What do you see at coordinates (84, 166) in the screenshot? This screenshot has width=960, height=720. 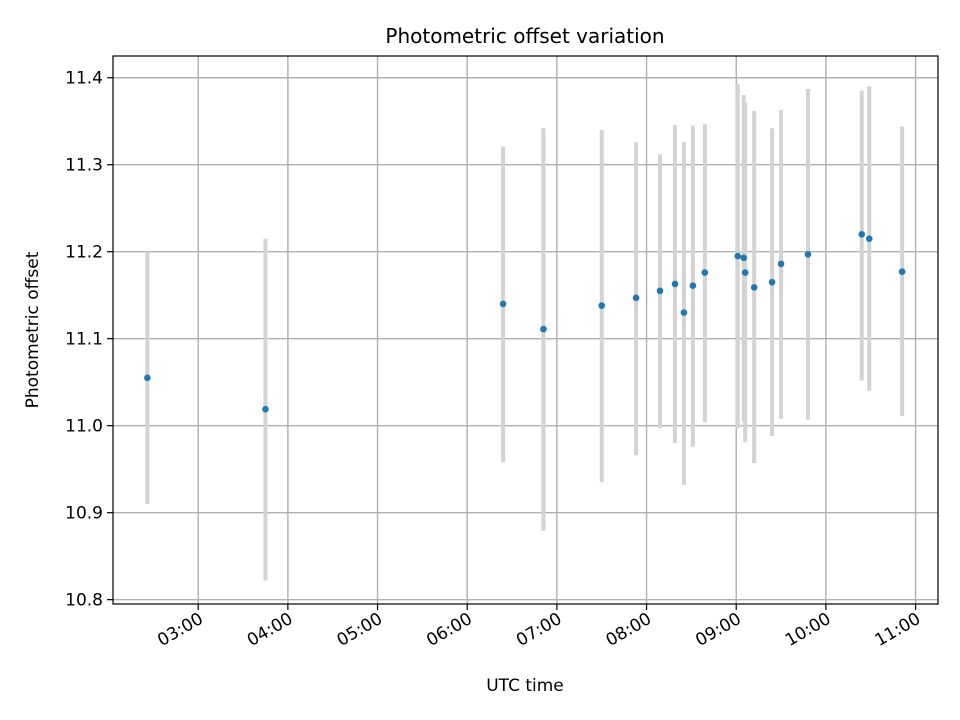 I see `y-tick-label: 11.3` at bounding box center [84, 166].